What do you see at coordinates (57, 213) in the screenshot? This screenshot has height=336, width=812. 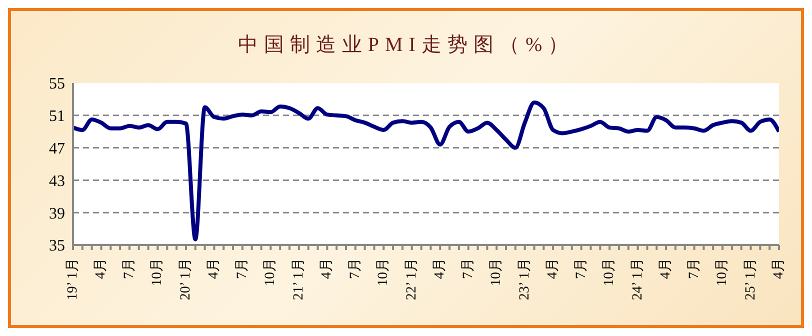 I see `y-tick-label: 39` at bounding box center [57, 213].